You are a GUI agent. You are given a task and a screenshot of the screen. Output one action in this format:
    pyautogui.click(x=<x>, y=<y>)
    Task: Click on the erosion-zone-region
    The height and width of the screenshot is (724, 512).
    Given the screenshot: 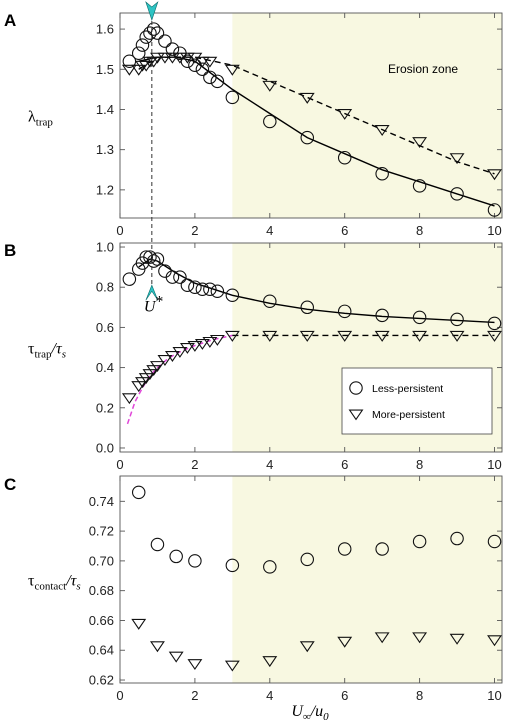 What is the action you would take?
    pyautogui.click(x=367, y=115)
    